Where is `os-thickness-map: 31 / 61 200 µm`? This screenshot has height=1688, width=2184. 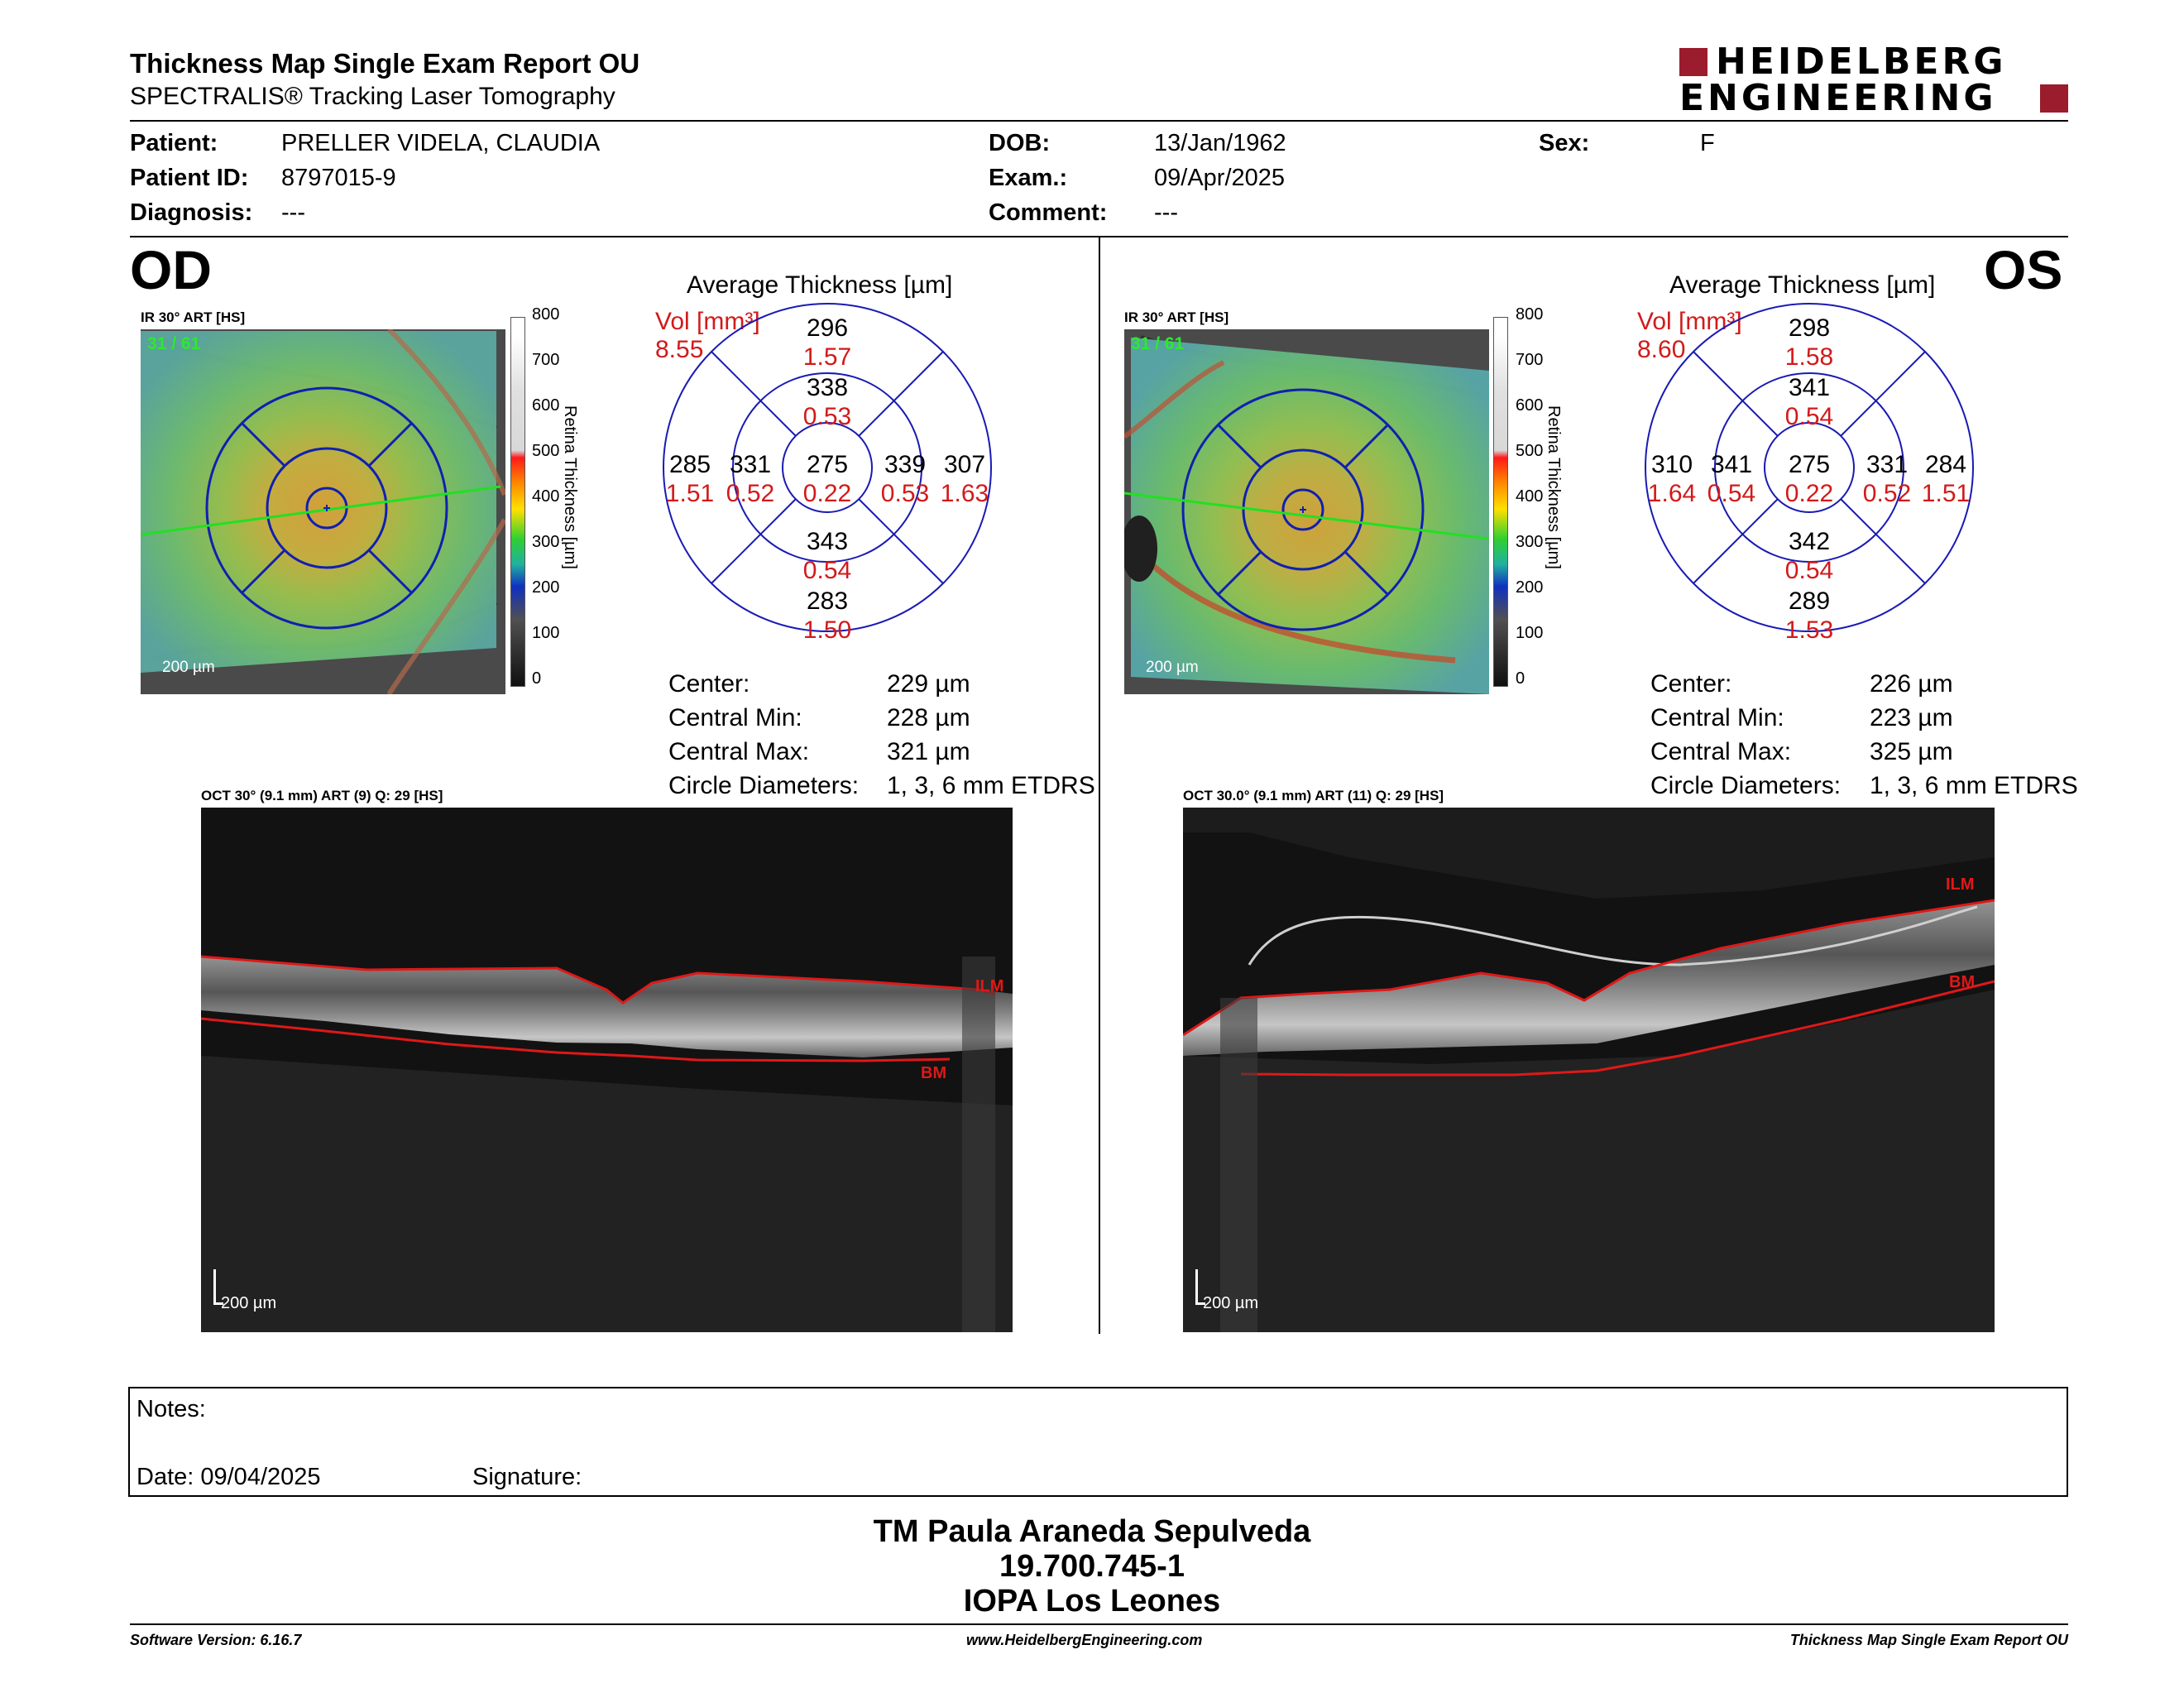 os-thickness-map: 31 / 61 200 µm is located at coordinates (1306, 511).